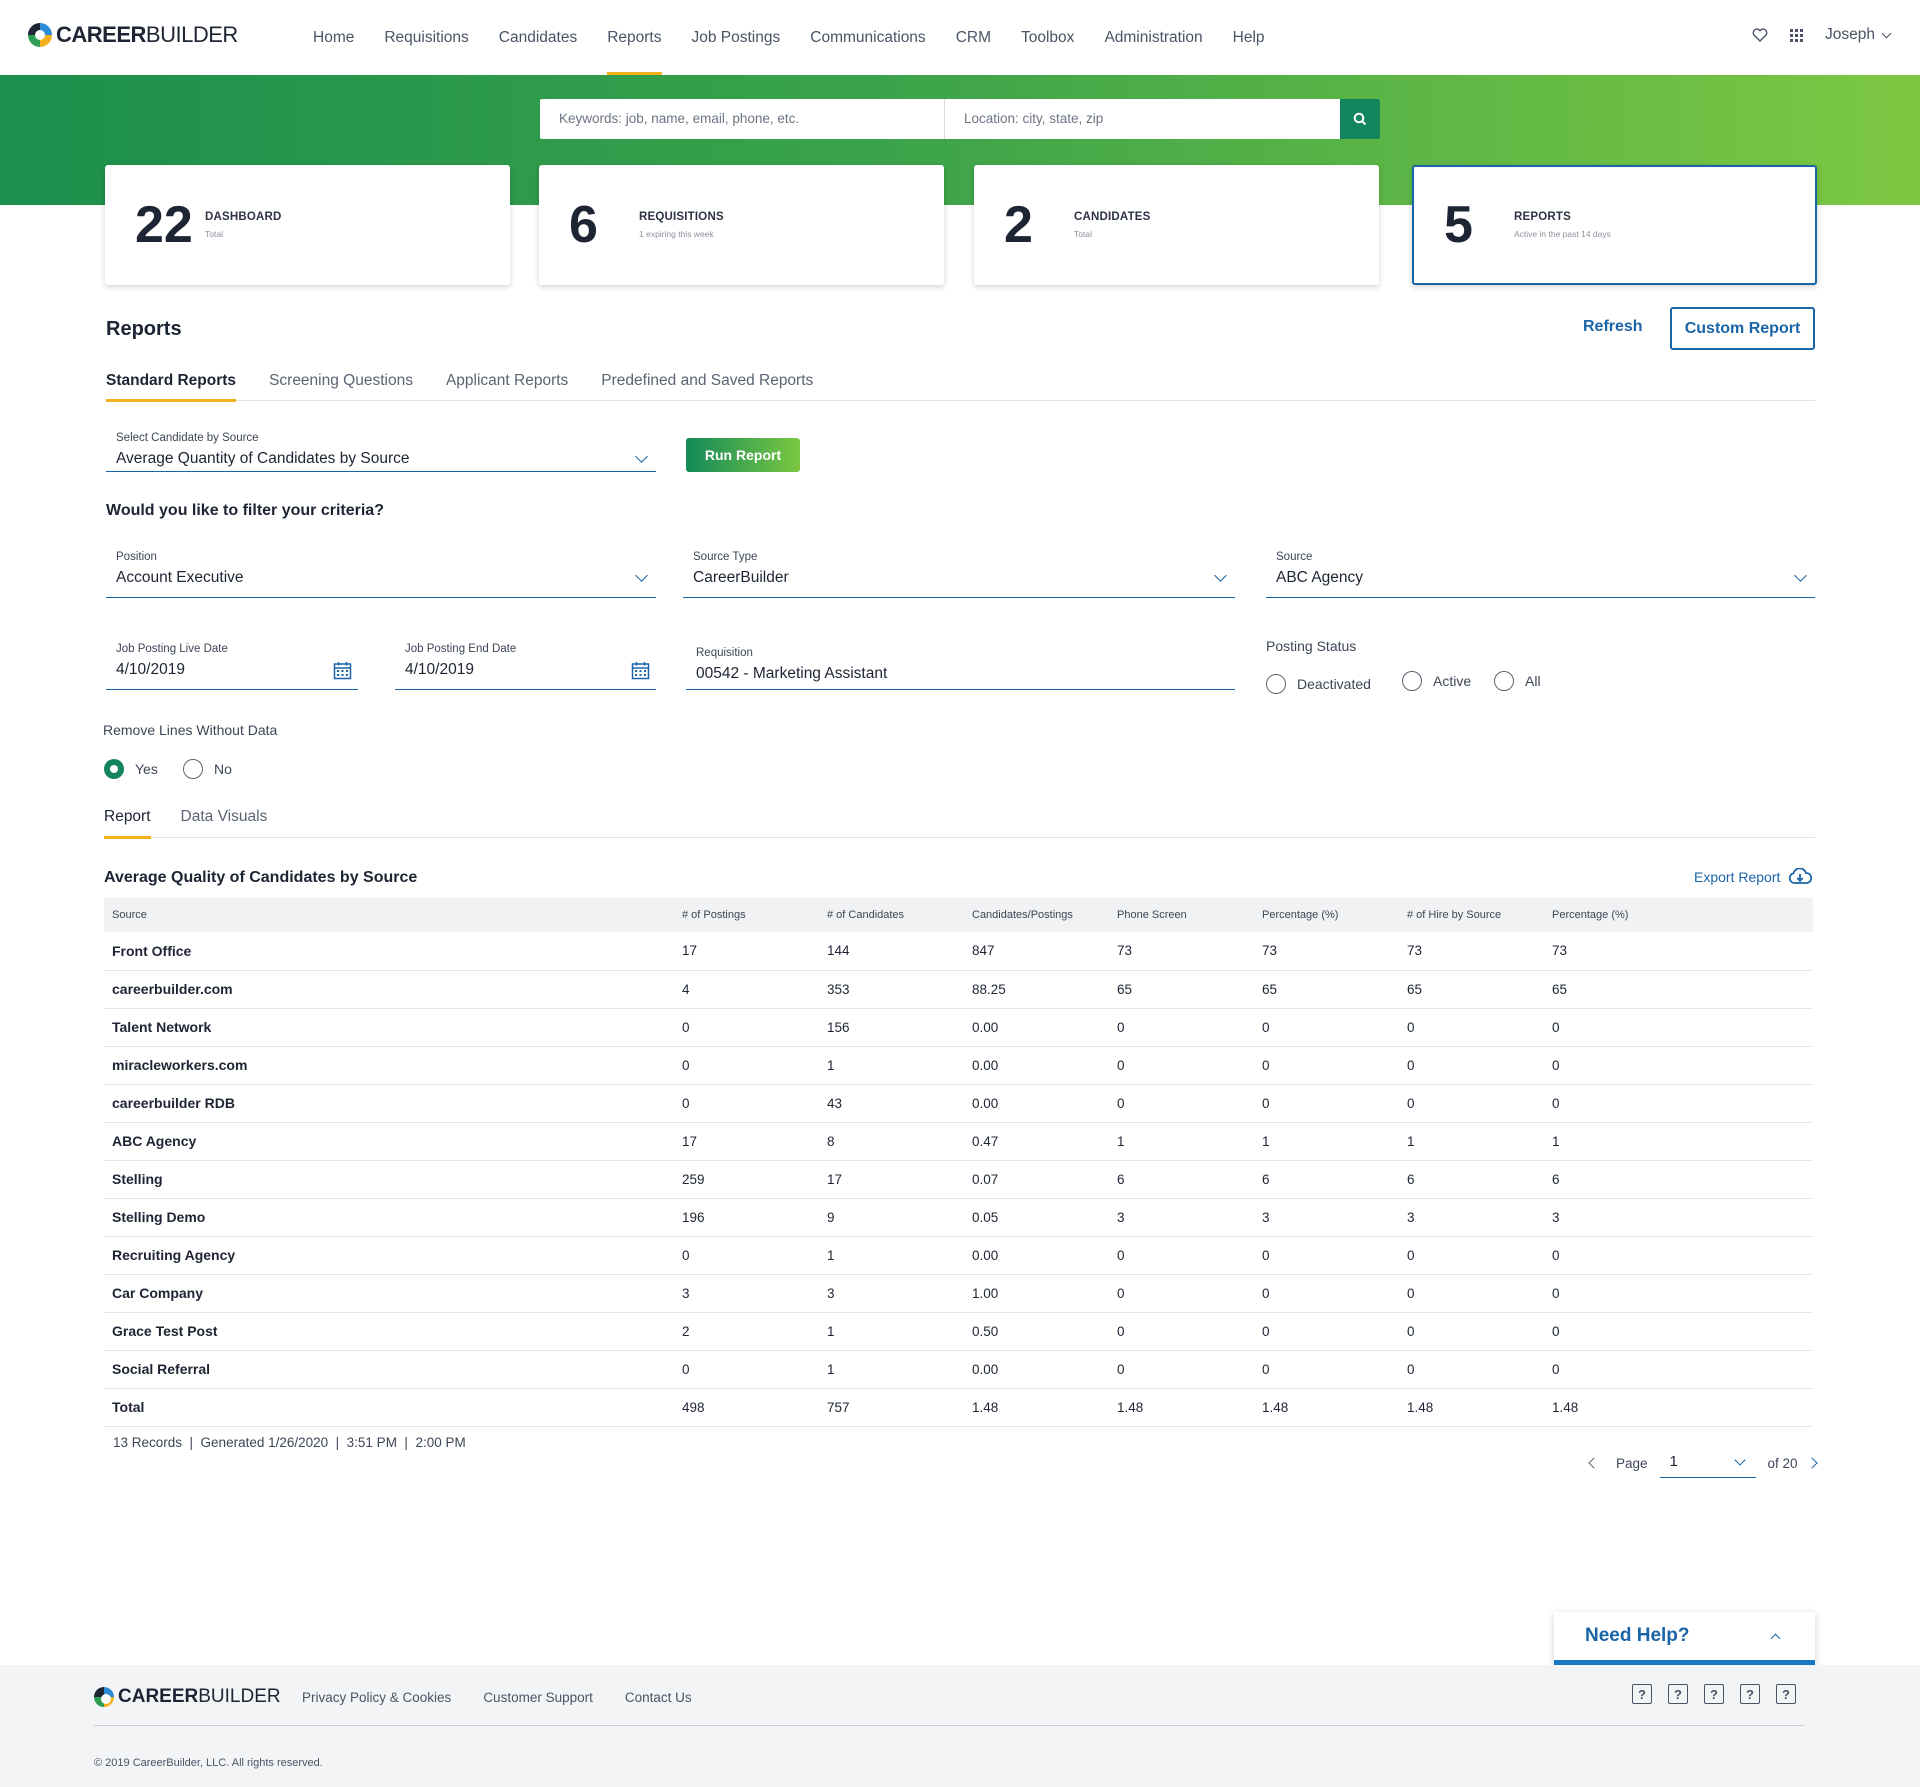 The image size is (1920, 1787). I want to click on user-menu: Joseph, so click(1858, 35).